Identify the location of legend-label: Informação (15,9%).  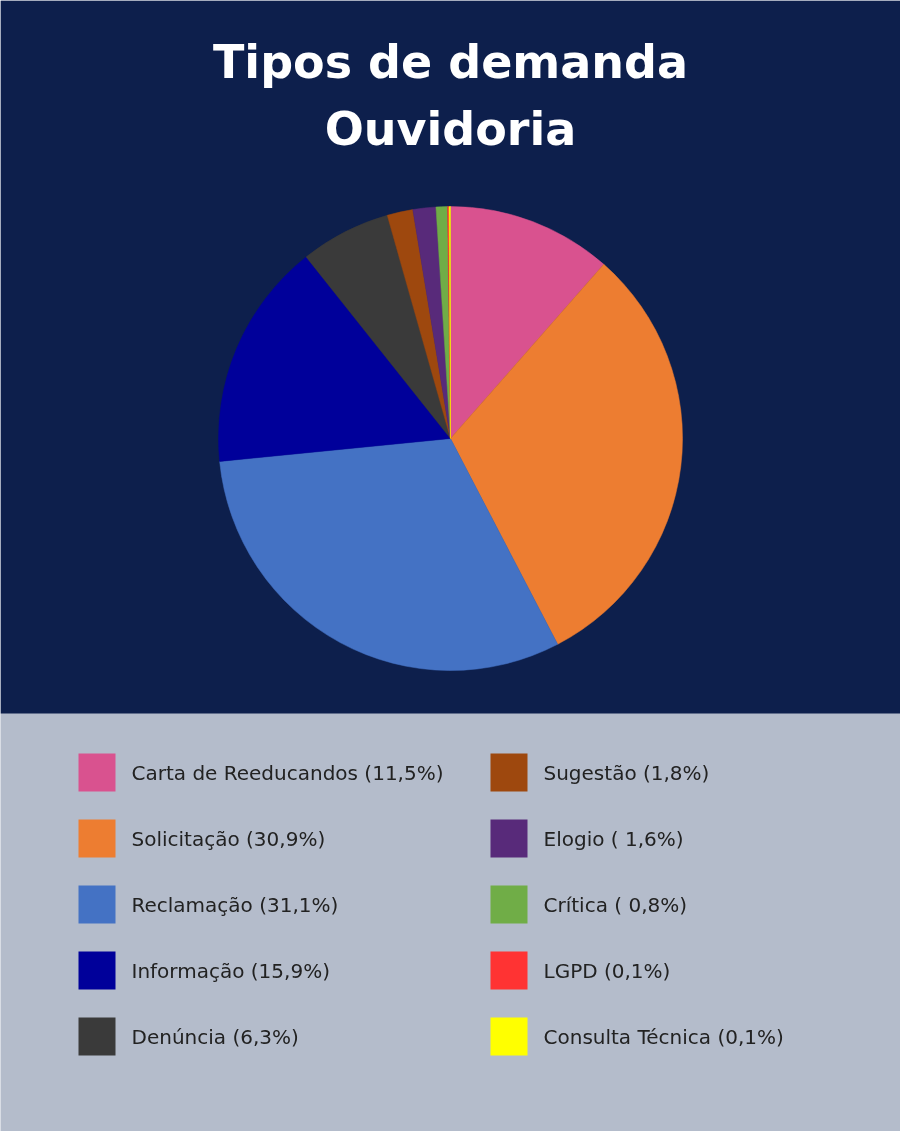
(230, 970).